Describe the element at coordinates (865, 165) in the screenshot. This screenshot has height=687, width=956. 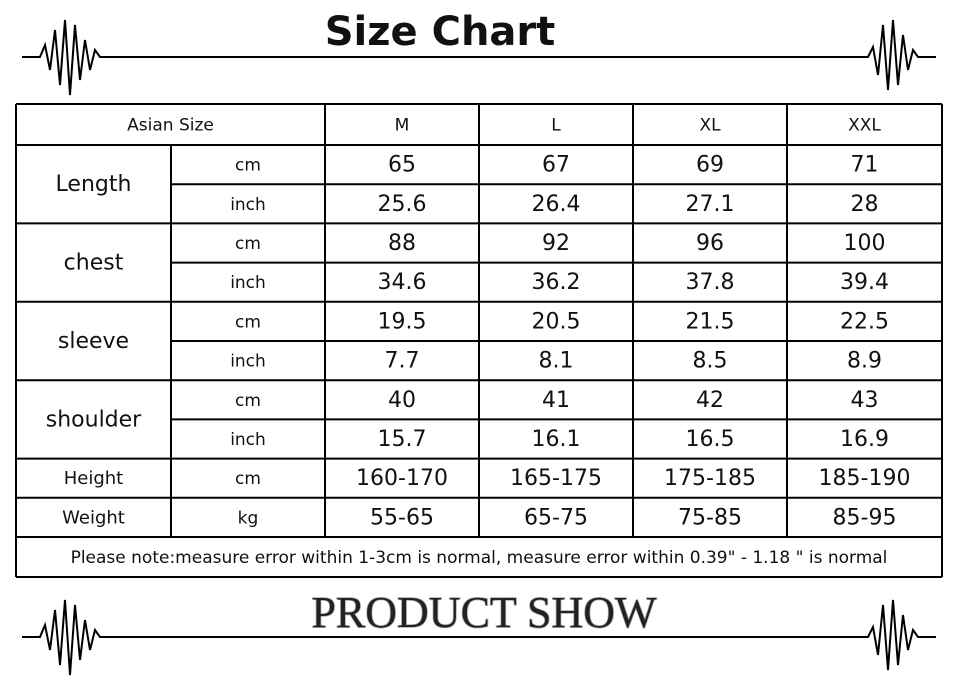
I see `size-value: 71` at that location.